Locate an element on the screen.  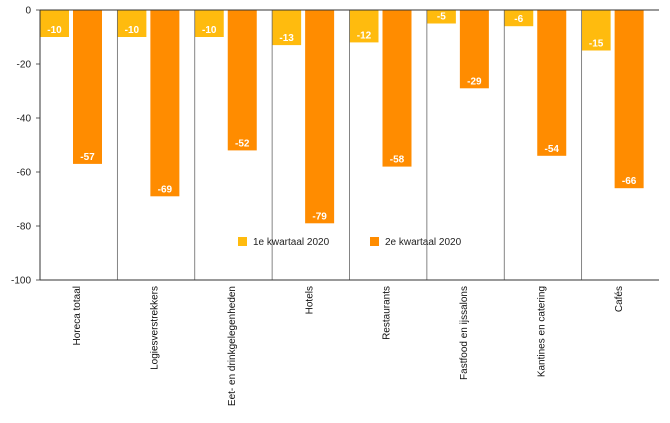
y-tick-label: -100 is located at coordinates (21, 281).